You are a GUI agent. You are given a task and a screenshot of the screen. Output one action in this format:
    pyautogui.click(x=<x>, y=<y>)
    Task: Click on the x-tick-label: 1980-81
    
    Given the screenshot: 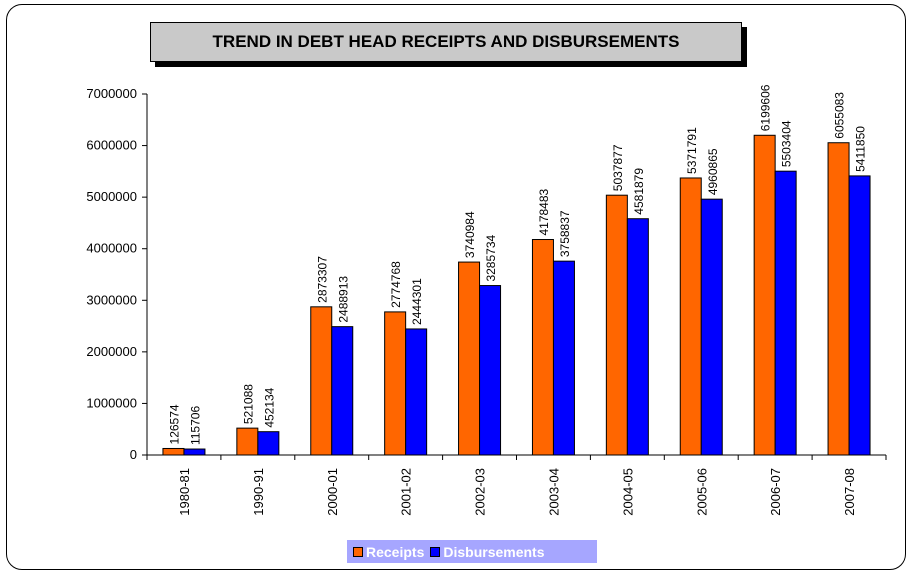 What is the action you would take?
    pyautogui.click(x=184, y=492)
    